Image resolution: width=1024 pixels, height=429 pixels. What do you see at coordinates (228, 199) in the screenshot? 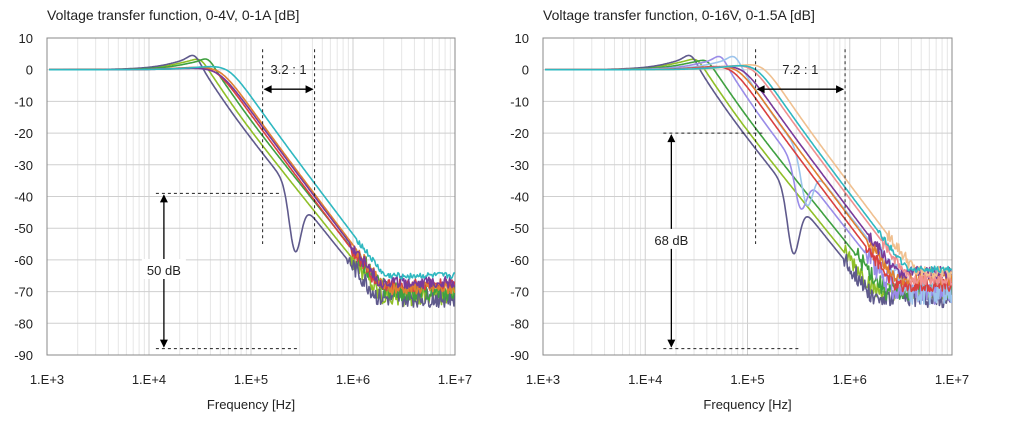
I see `annotations: 3.2 : 1 50 dB` at bounding box center [228, 199].